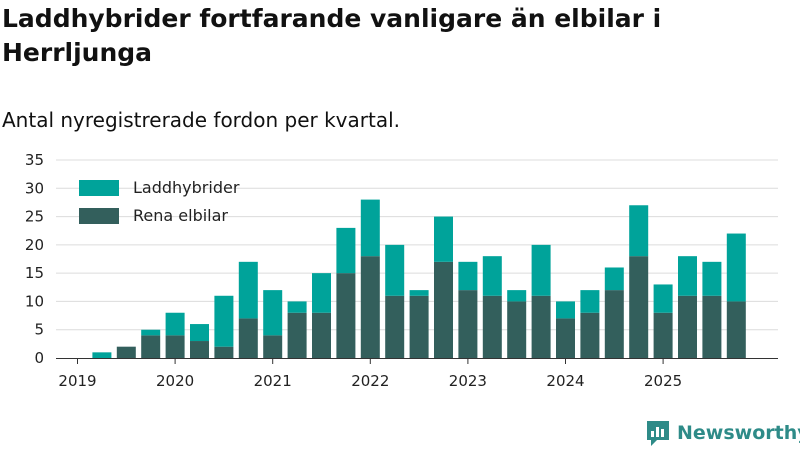  What do you see at coordinates (180, 215) in the screenshot?
I see `legend-label: Rena elbilar` at bounding box center [180, 215].